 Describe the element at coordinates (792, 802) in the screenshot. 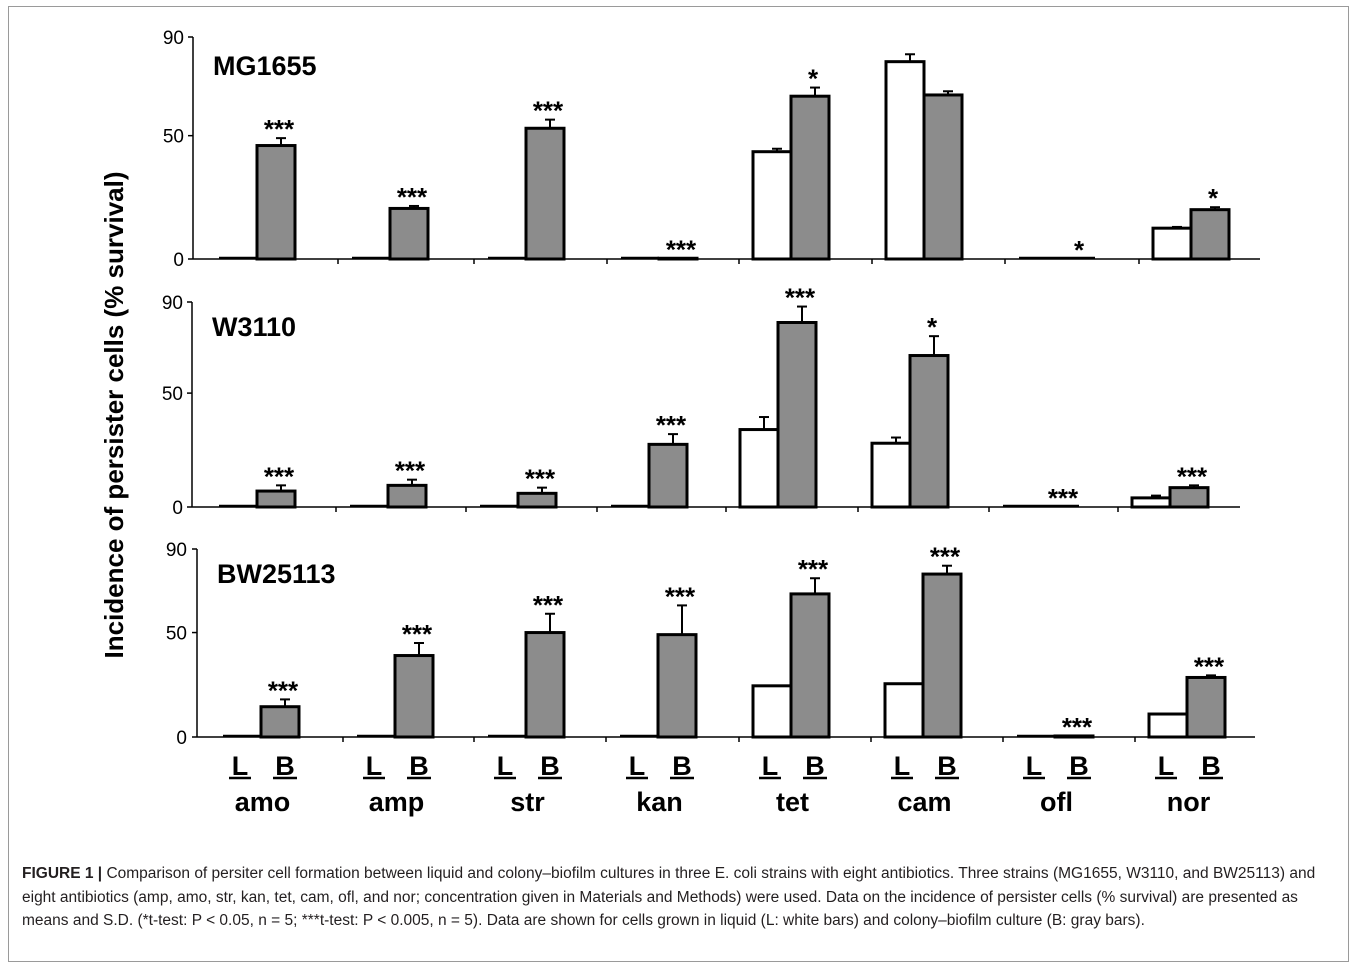

I see `group-label: tet` at that location.